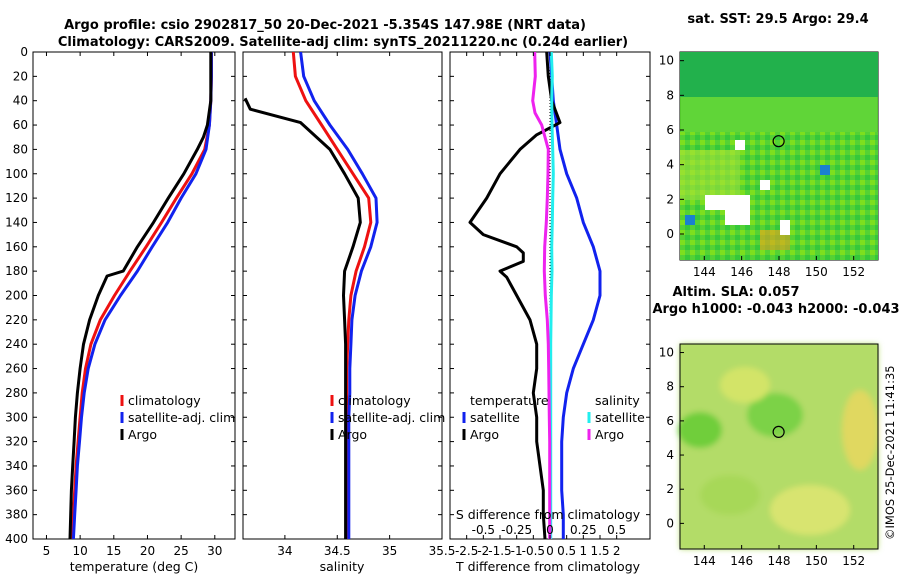 The height and width of the screenshot is (580, 900). What do you see at coordinates (16, 417) in the screenshot?
I see `depth-tick-label: 300` at bounding box center [16, 417].